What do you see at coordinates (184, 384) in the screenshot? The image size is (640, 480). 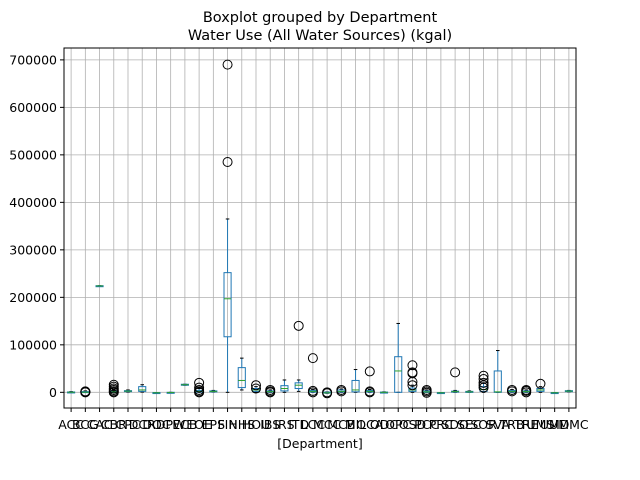 I see `box-ecb` at bounding box center [184, 384].